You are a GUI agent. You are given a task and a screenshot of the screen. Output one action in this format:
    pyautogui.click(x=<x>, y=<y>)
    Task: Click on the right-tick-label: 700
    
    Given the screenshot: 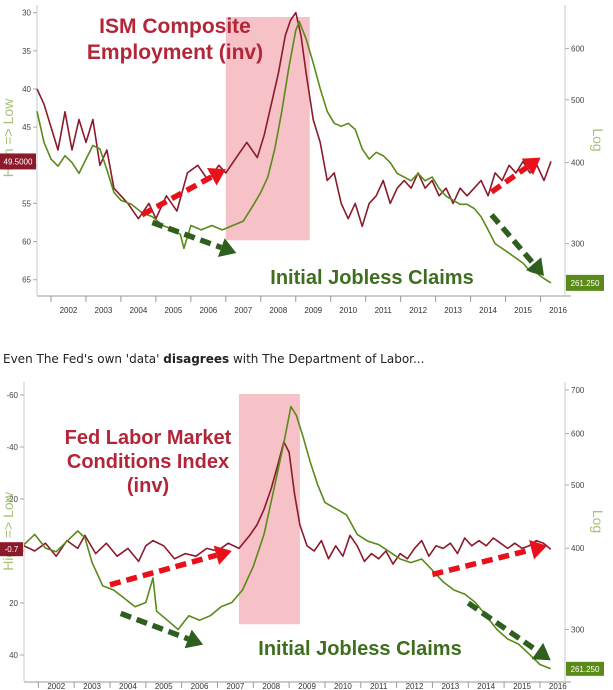 What is the action you would take?
    pyautogui.click(x=578, y=390)
    